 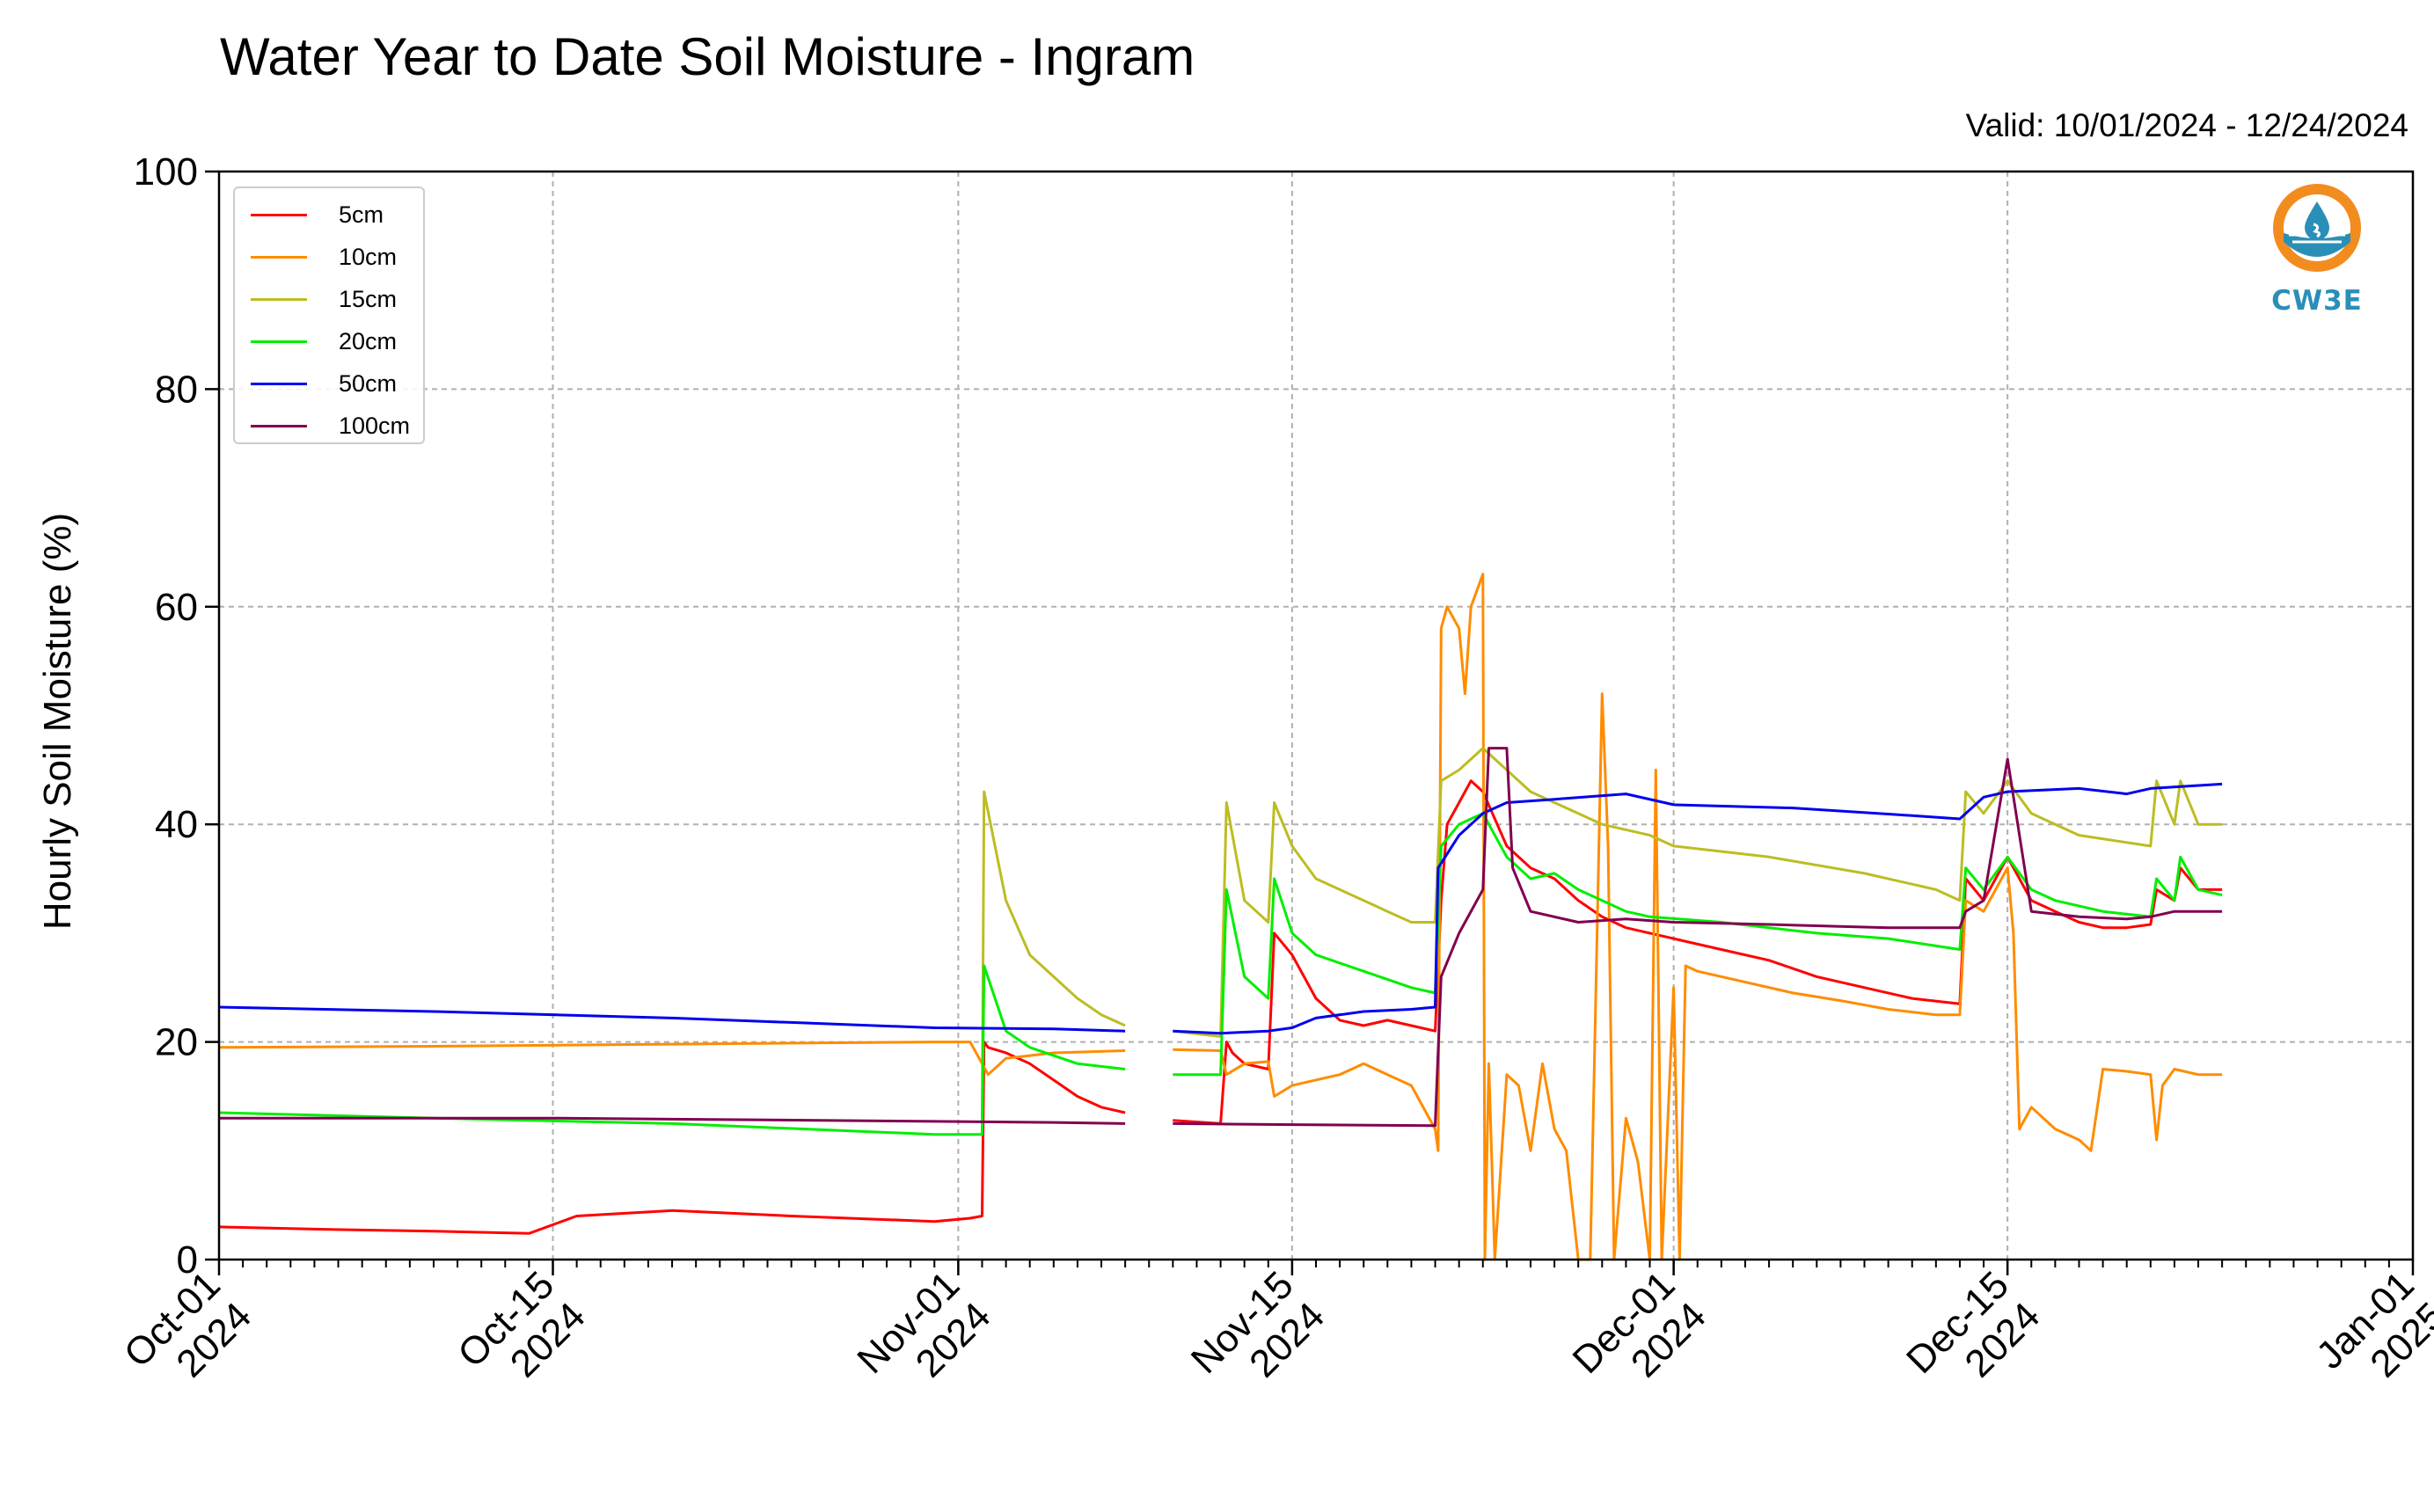 What do you see at coordinates (2186, 125) in the screenshot?
I see `chart-subtitle: Valid: 10/01/2024 - 12/24/2024` at bounding box center [2186, 125].